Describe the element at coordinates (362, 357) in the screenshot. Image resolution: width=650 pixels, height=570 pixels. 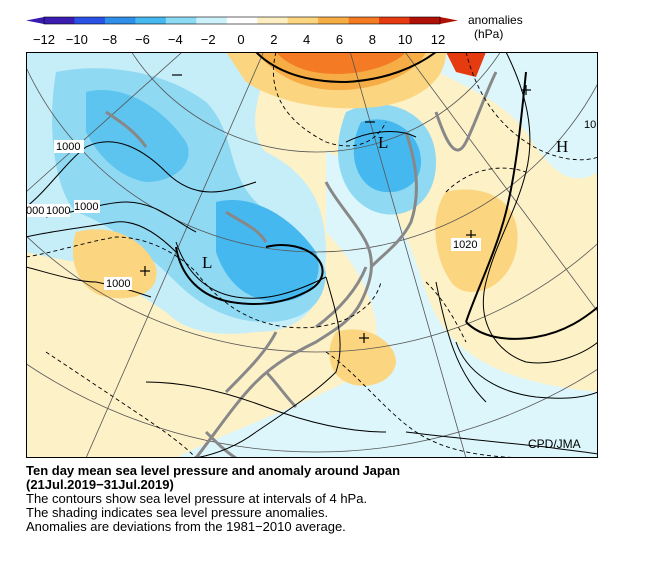
I see `anomaly-plus2-south` at that location.